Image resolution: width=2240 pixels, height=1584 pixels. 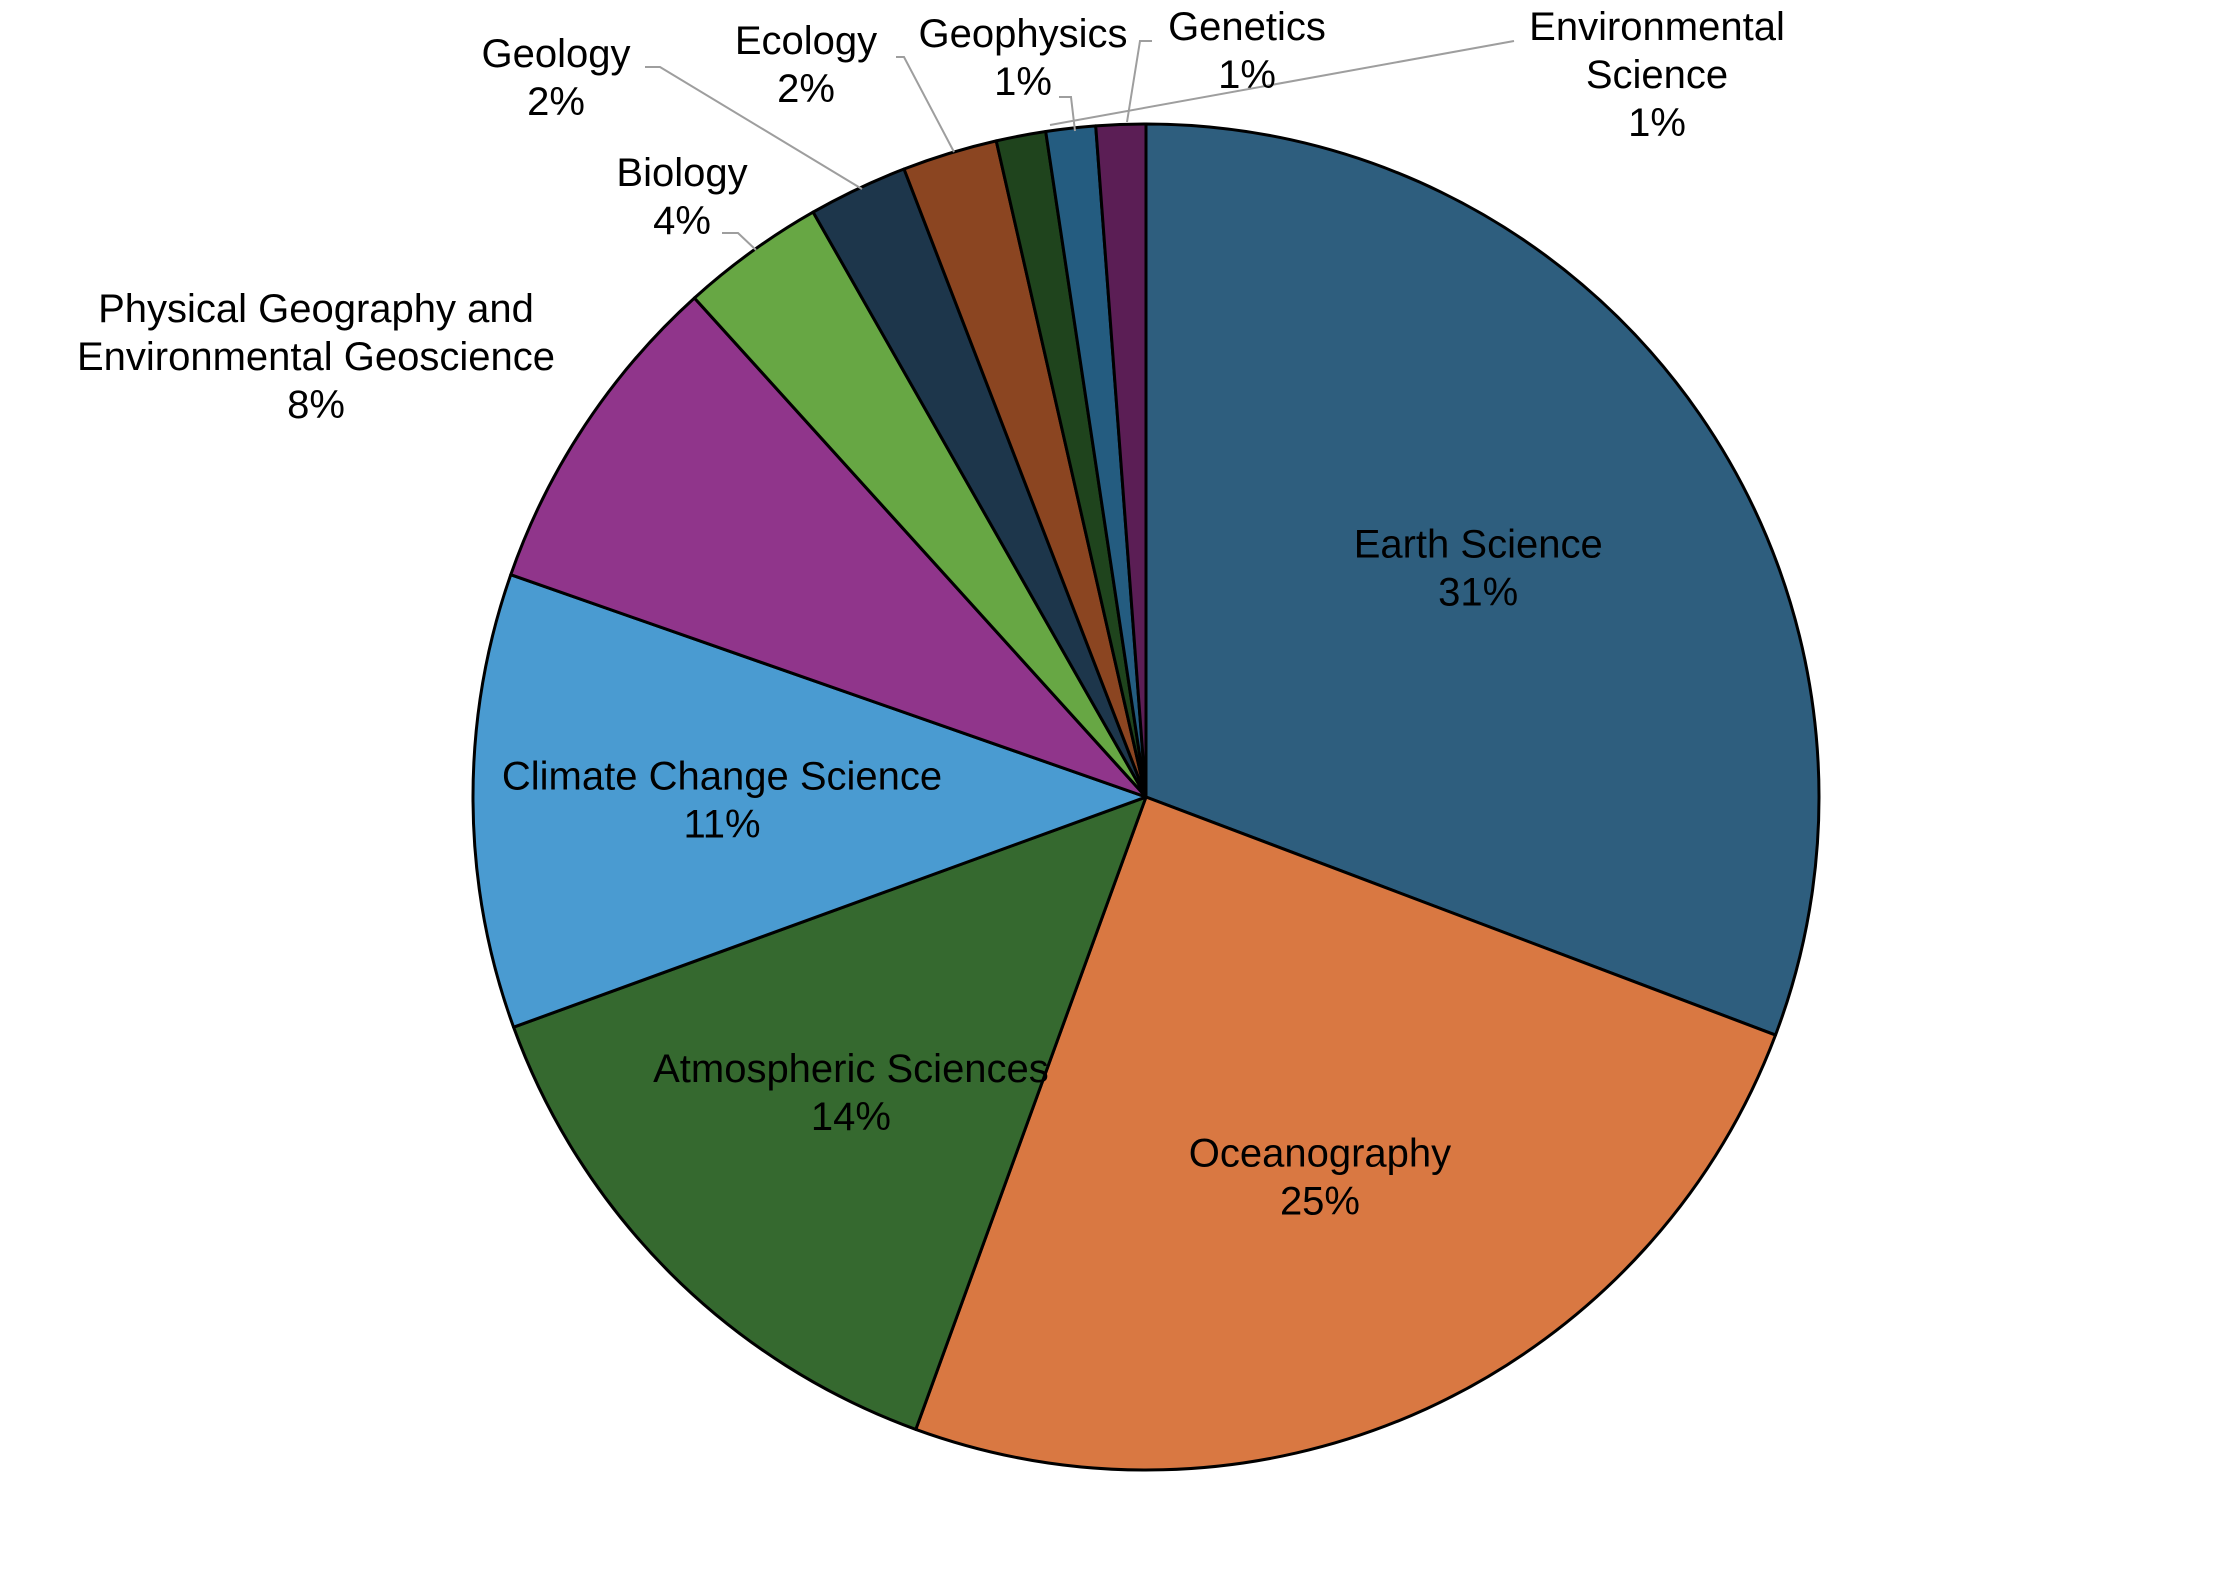 I want to click on pie-slice-atmospheric-sciences, so click(x=830, y=1113).